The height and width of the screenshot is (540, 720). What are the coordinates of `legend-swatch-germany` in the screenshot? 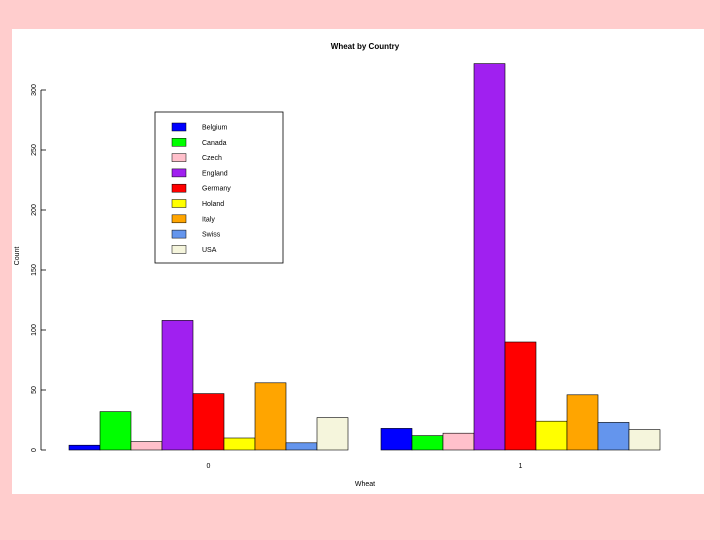 It's located at (179, 188).